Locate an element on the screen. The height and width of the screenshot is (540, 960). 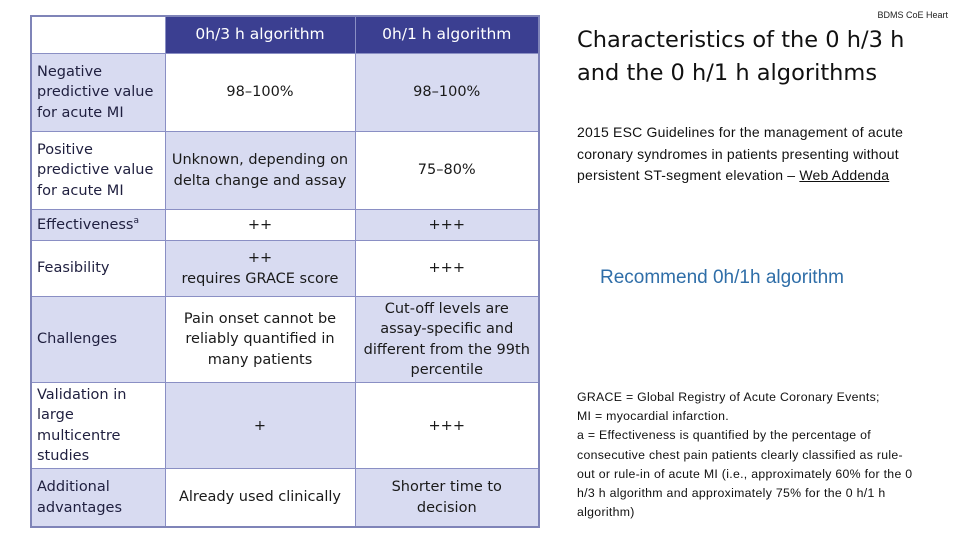
column-header-0h3h: 0h/3 h algorithm is located at coordinates (260, 34).